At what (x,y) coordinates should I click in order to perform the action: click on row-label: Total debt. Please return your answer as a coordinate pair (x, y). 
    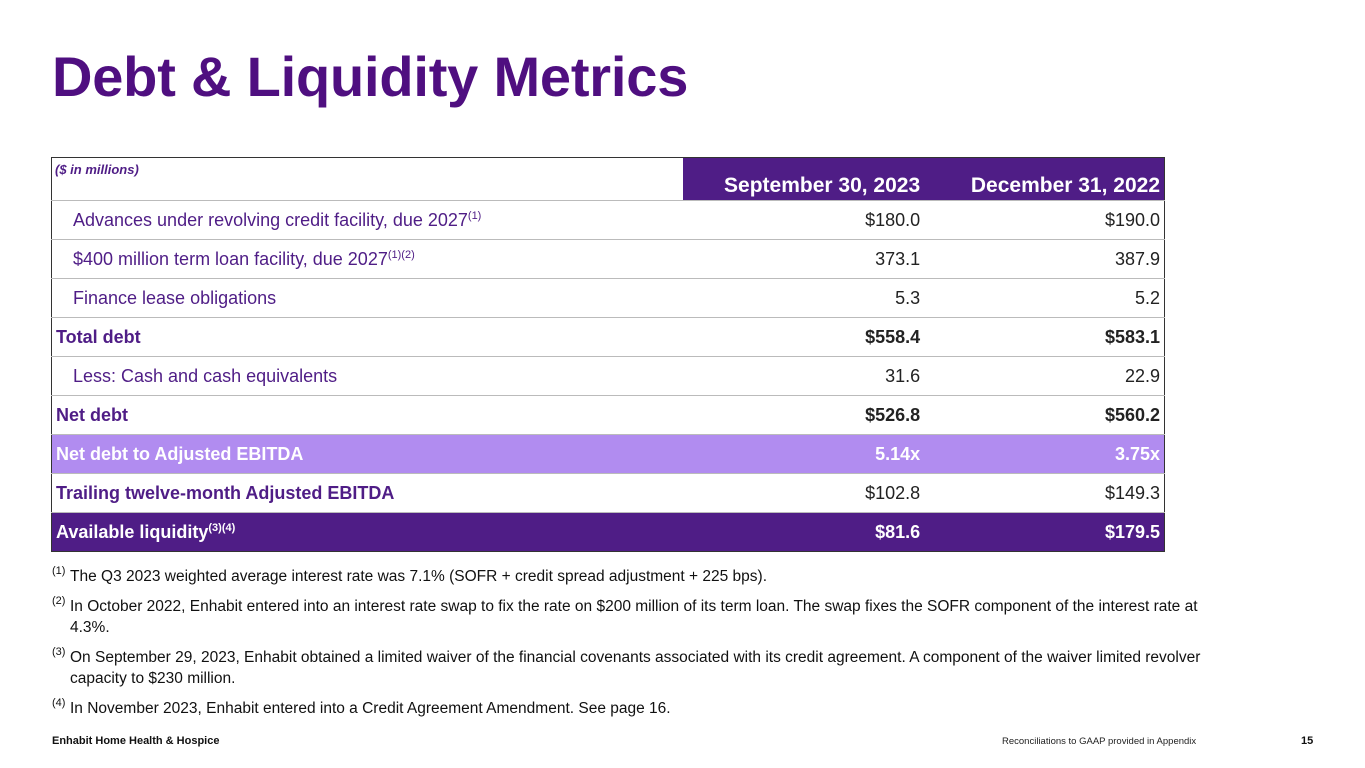
    Looking at the image, I should click on (367, 337).